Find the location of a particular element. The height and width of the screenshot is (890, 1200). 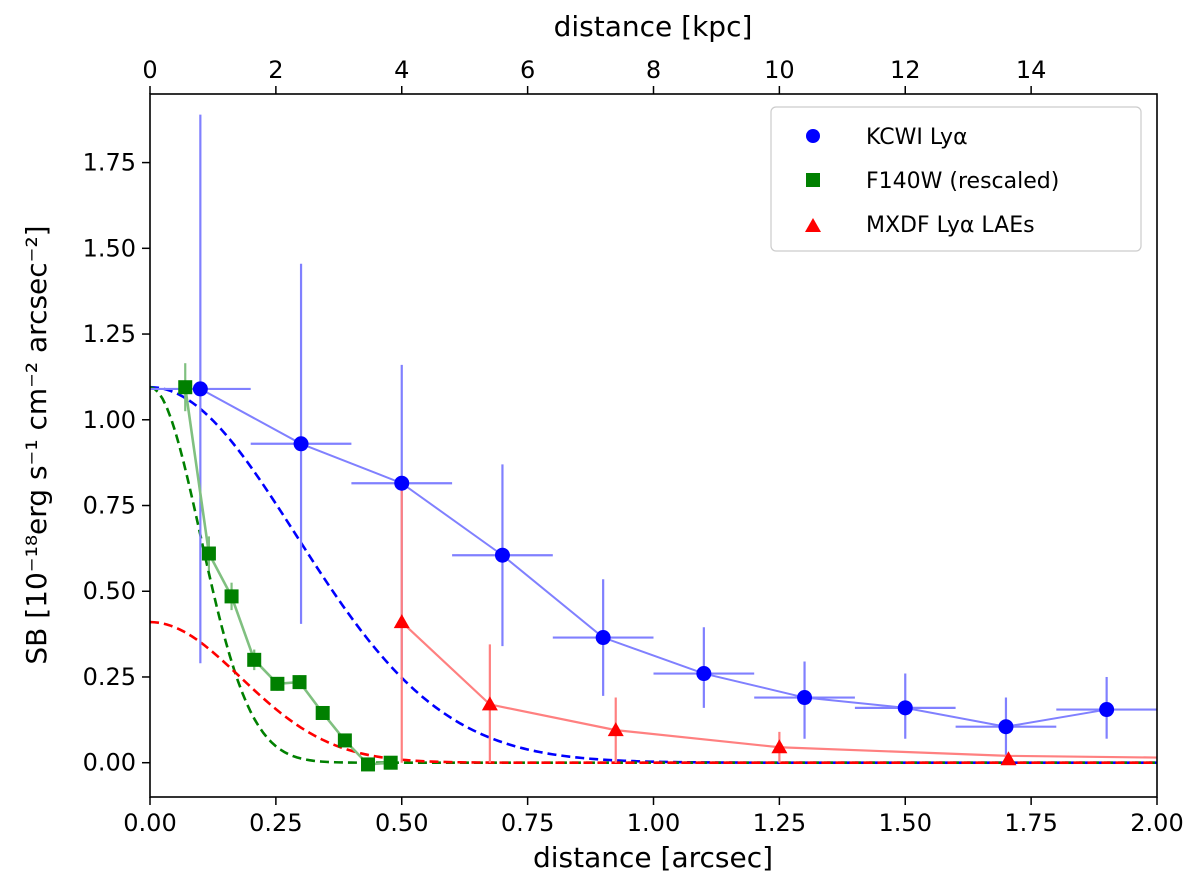

top-x-tick-label: 14 is located at coordinates (1031, 70).